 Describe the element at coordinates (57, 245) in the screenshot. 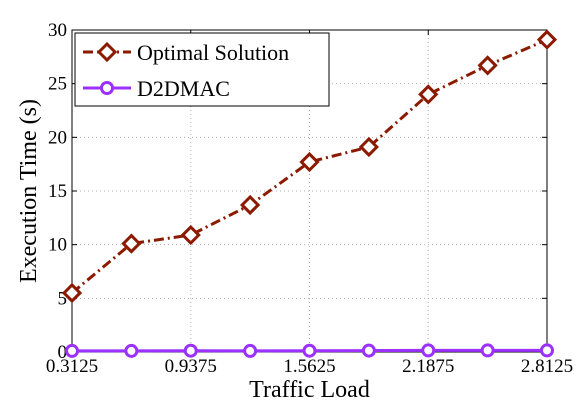

I see `y-tick-label: 10` at that location.